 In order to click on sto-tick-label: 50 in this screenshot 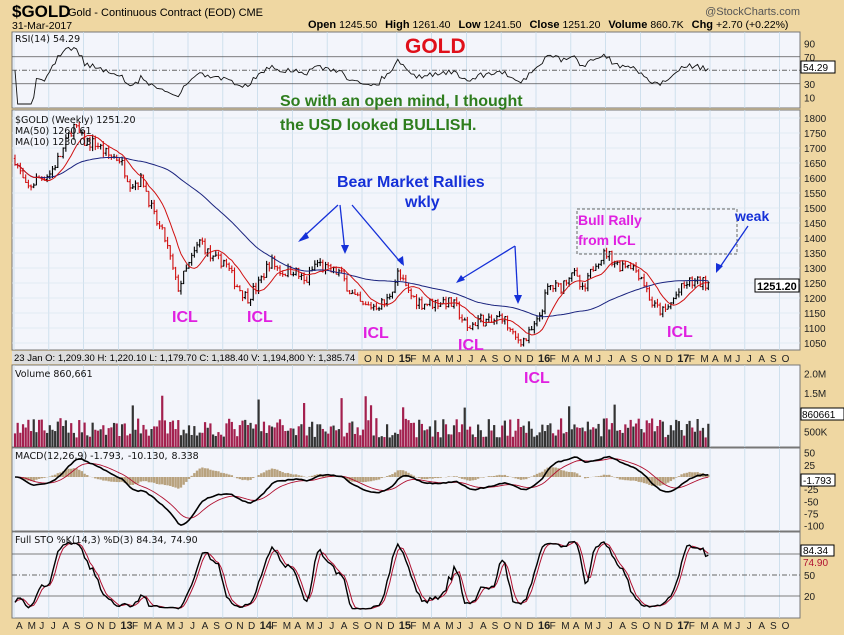, I will do `click(810, 576)`.